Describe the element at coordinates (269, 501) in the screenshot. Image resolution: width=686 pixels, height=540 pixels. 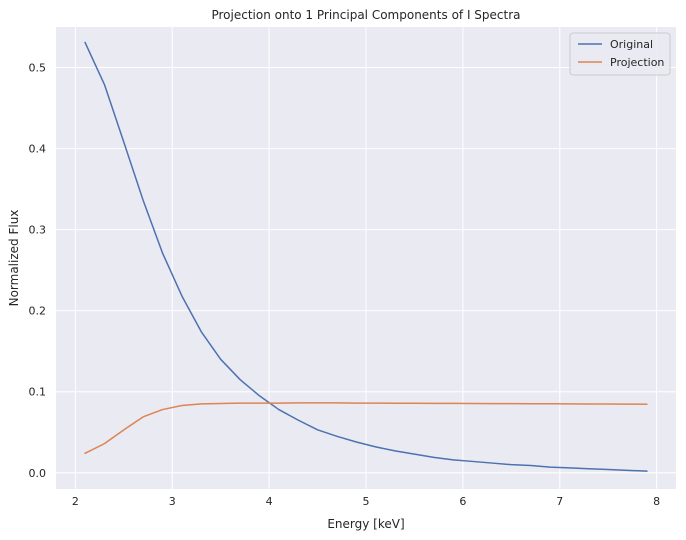
I see `x-tick-label: 4` at that location.